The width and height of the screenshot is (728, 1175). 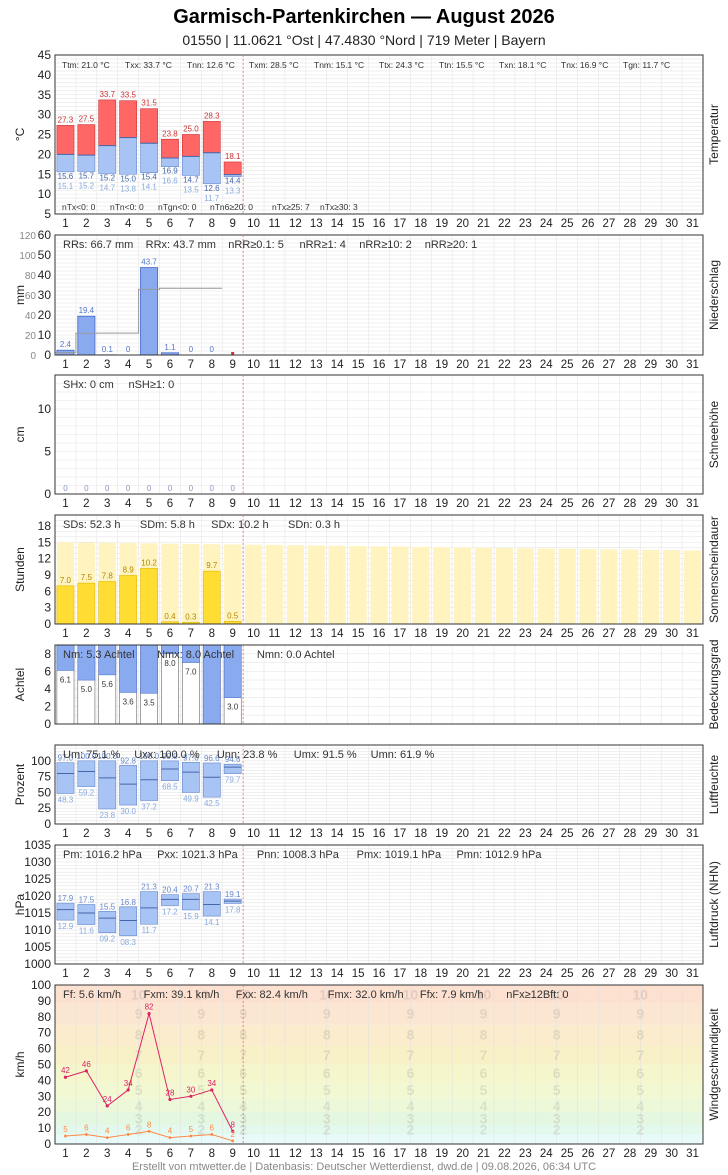 What do you see at coordinates (27, 256) in the screenshot?
I see `y2-tick-label: 100` at bounding box center [27, 256].